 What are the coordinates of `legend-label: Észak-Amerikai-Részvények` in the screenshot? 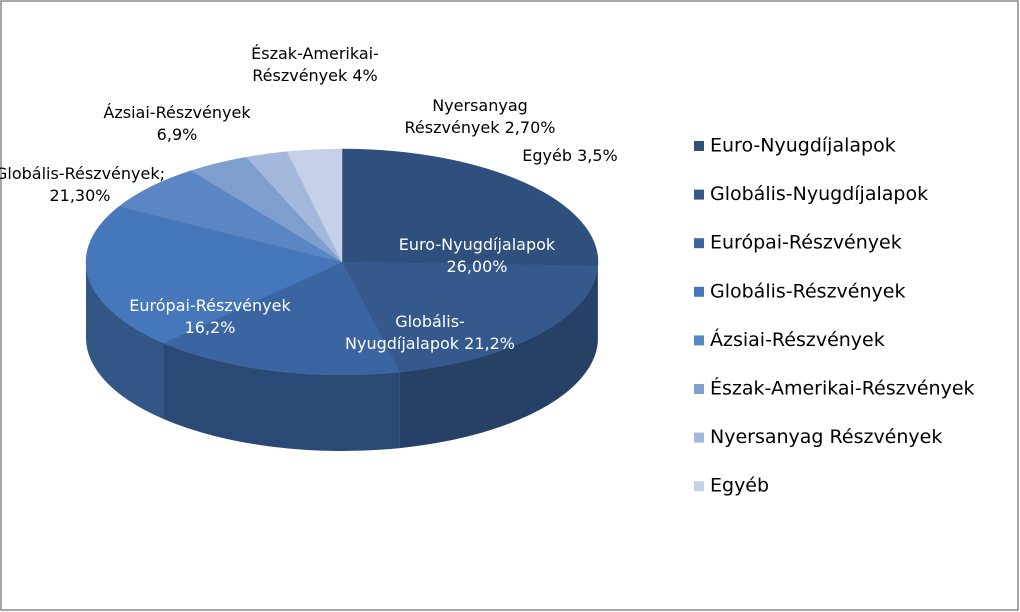 It's located at (842, 388).